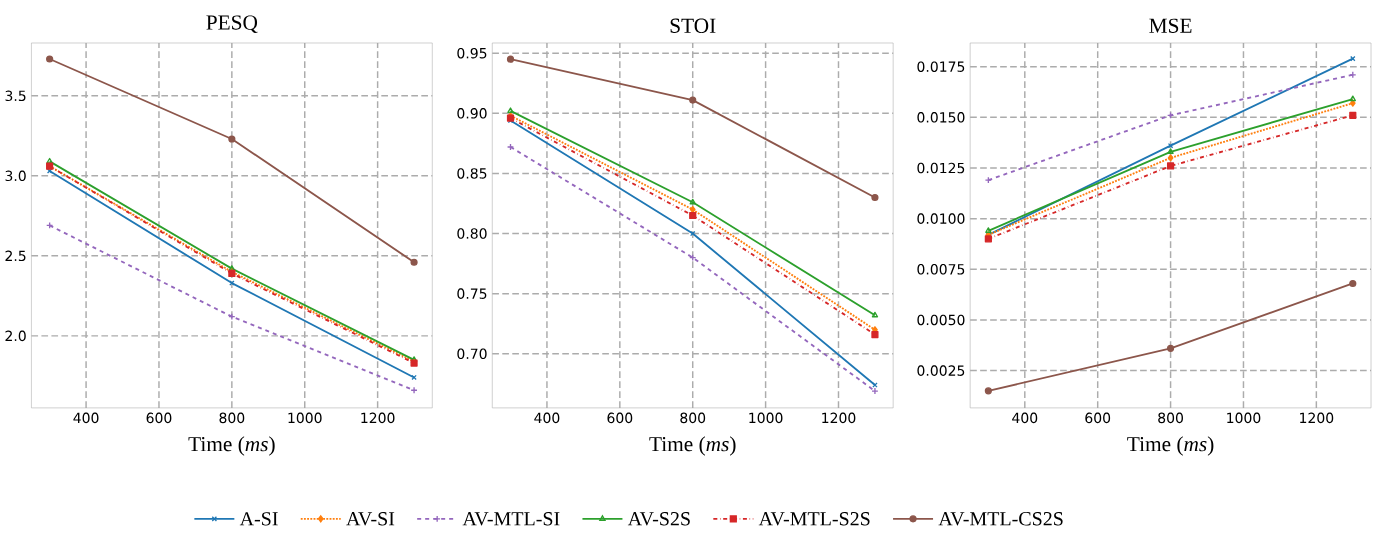  Describe the element at coordinates (472, 53) in the screenshot. I see `y-tick-label: 0.95` at that location.